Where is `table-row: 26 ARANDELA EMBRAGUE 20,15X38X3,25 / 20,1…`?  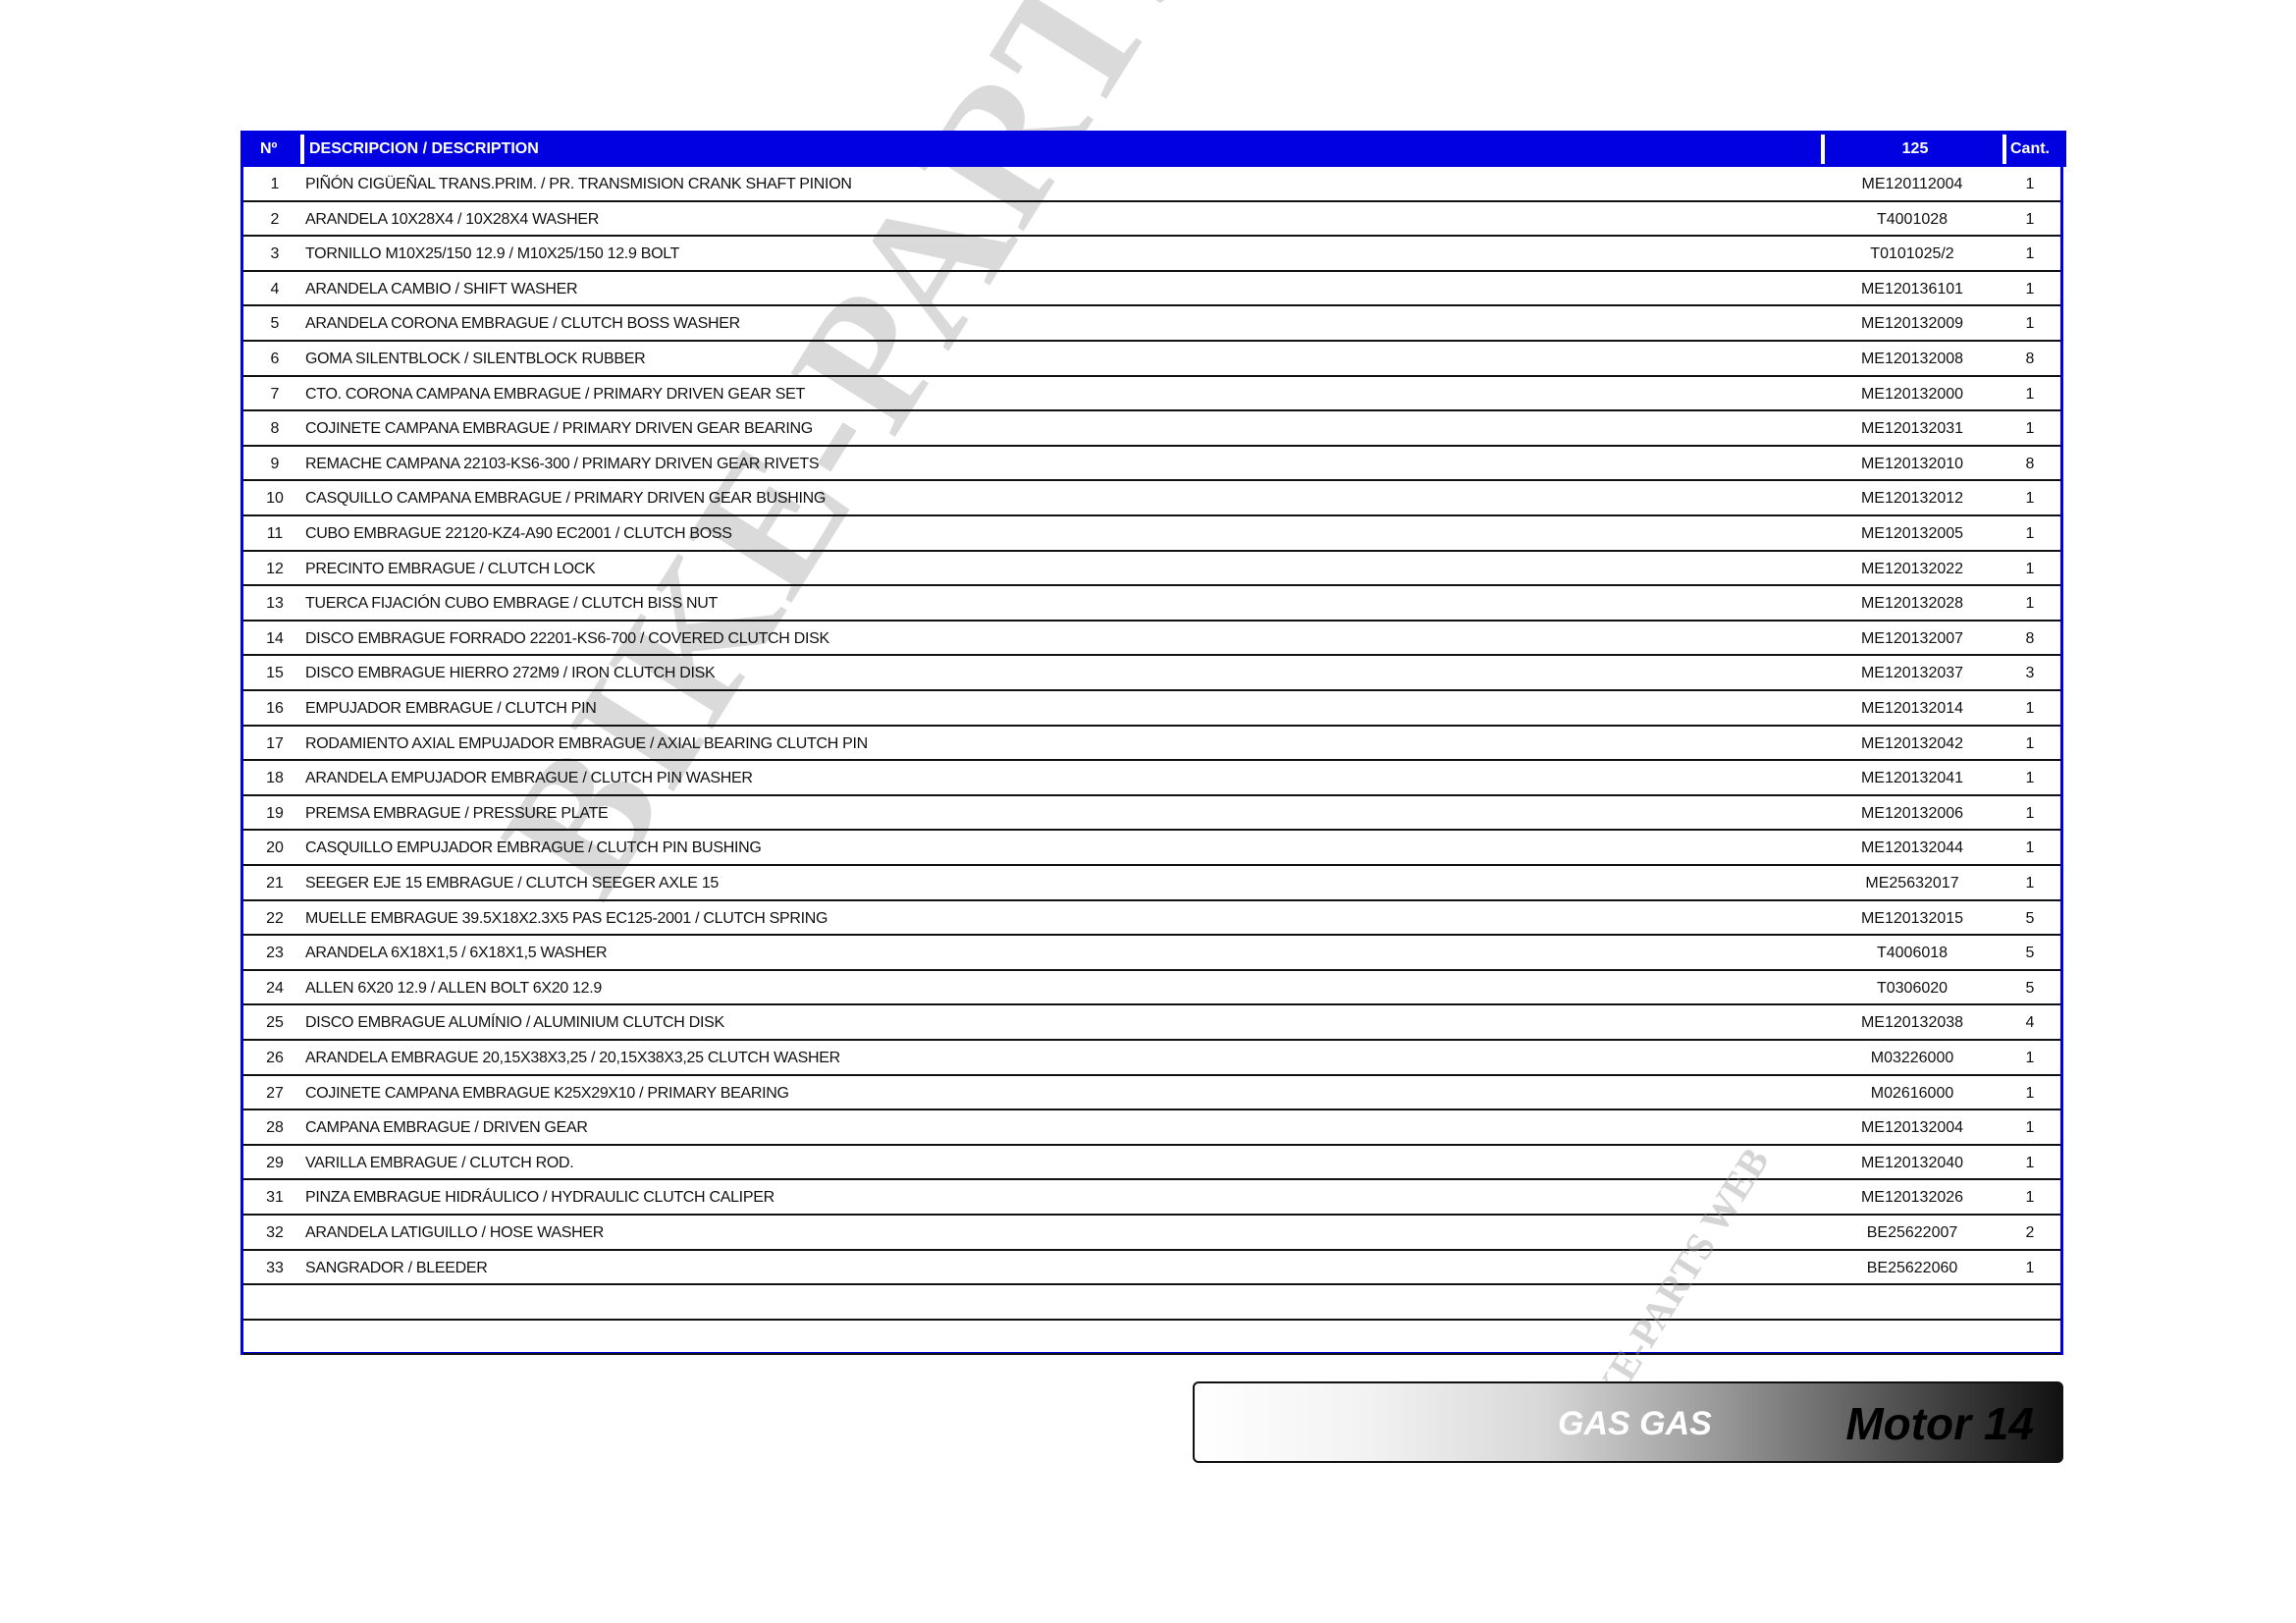
table-row: 26 ARANDELA EMBRAGUE 20,15X38X3,25 / 20,1… is located at coordinates (1151, 1058).